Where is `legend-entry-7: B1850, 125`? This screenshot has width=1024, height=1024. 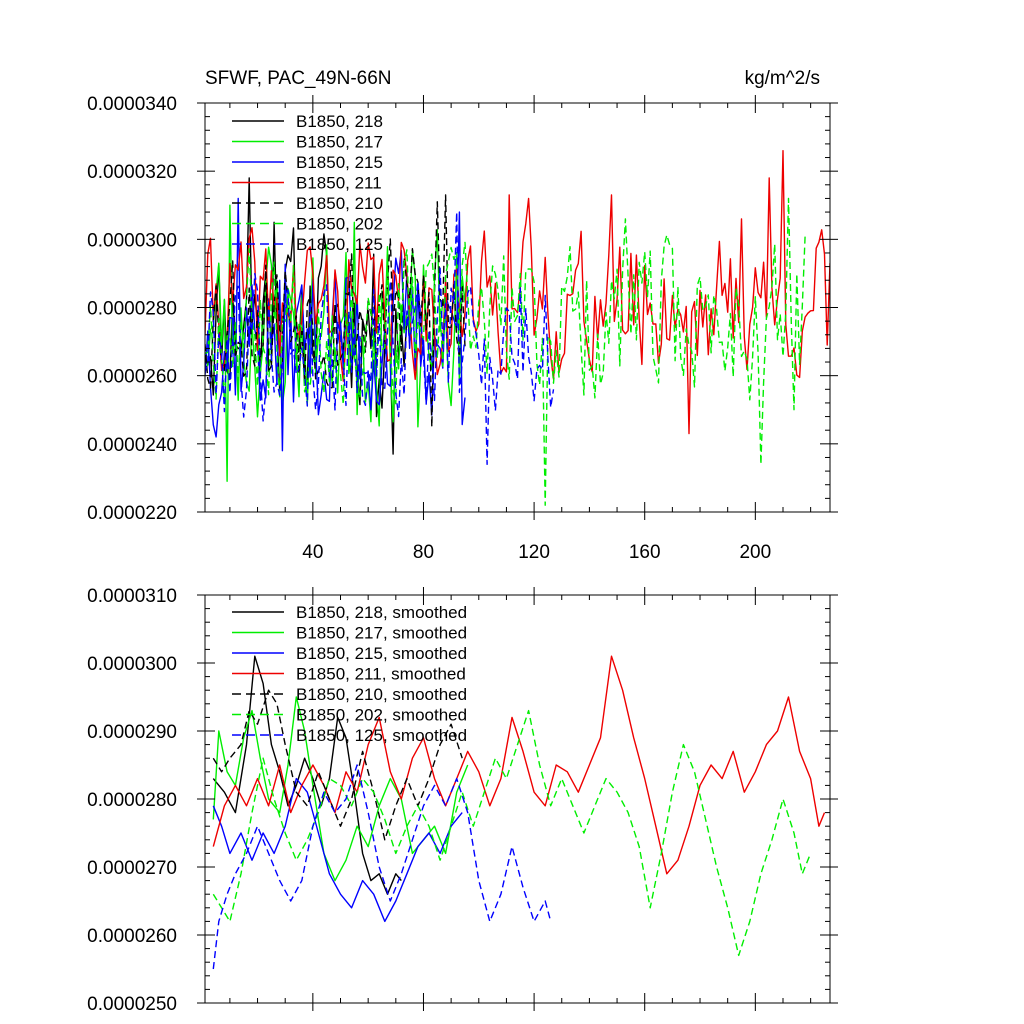 legend-entry-7: B1850, 125 is located at coordinates (339, 244).